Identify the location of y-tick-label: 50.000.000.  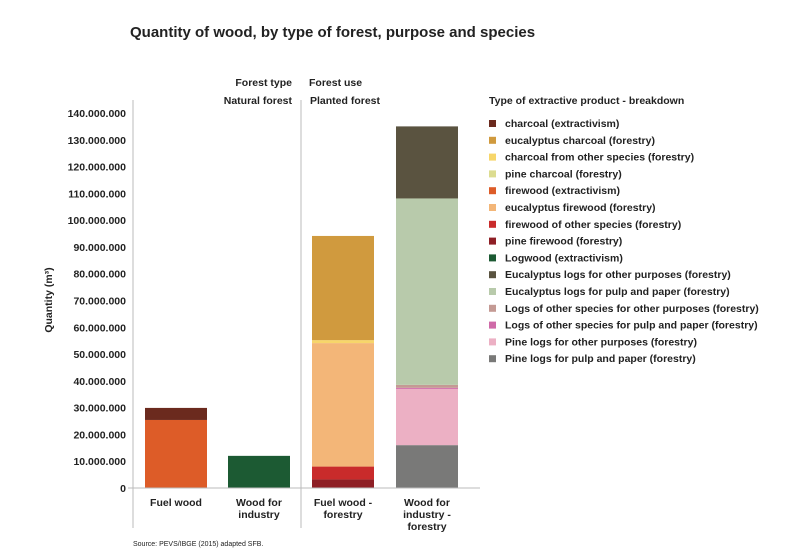
(99, 355).